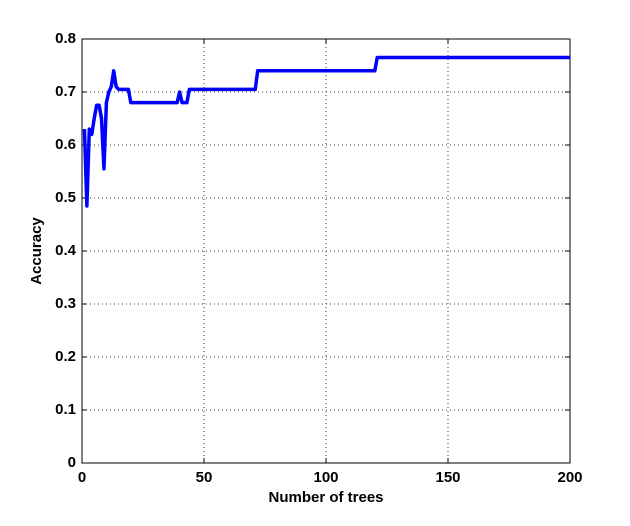 The image size is (630, 526). What do you see at coordinates (569, 477) in the screenshot?
I see `x-tick-label: 200` at bounding box center [569, 477].